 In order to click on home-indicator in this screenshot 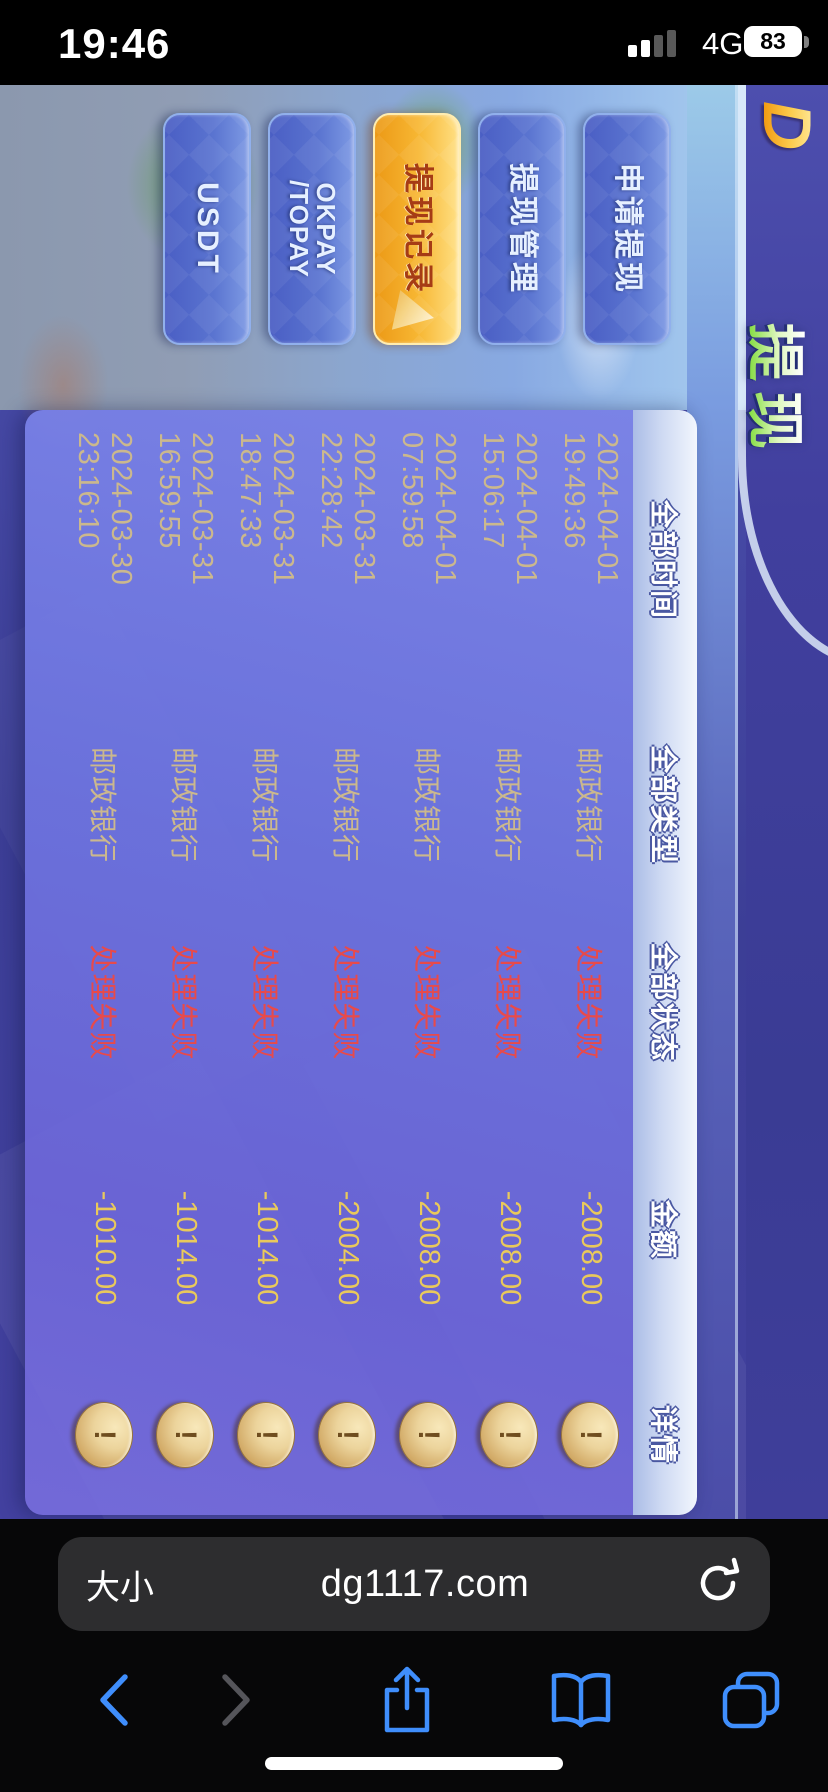, I will do `click(414, 1763)`.